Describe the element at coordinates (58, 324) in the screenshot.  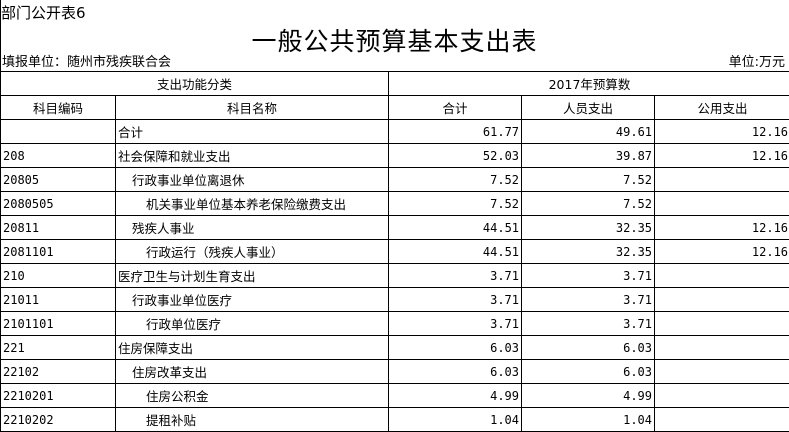
I see `cell-code: 2101101` at that location.